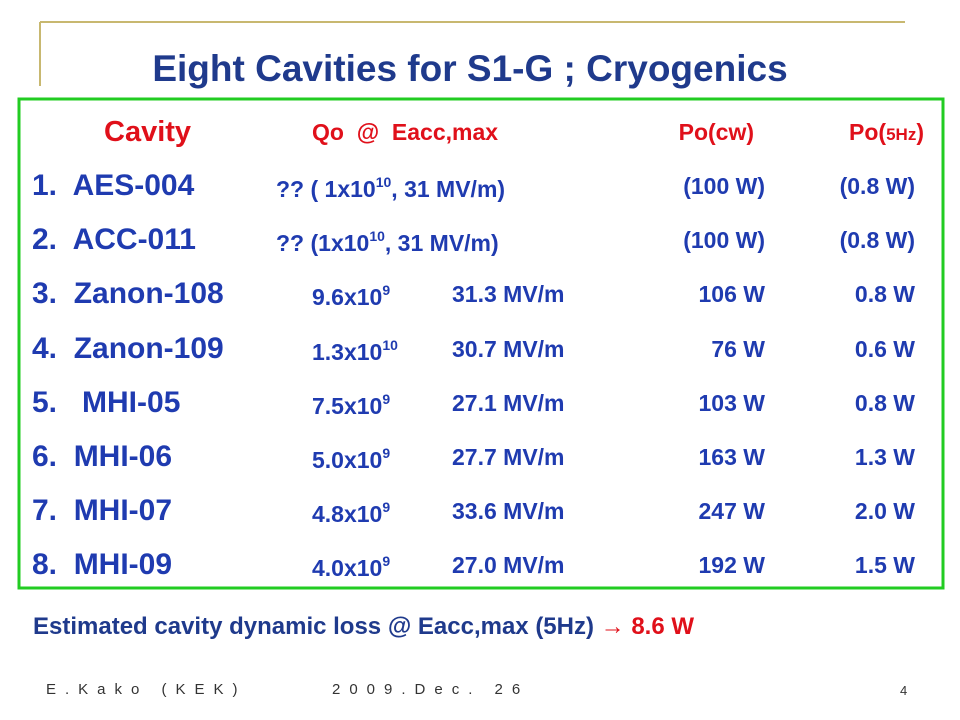 The image size is (960, 720). Describe the element at coordinates (508, 402) in the screenshot. I see `eacc: 27.1 MV/m` at that location.